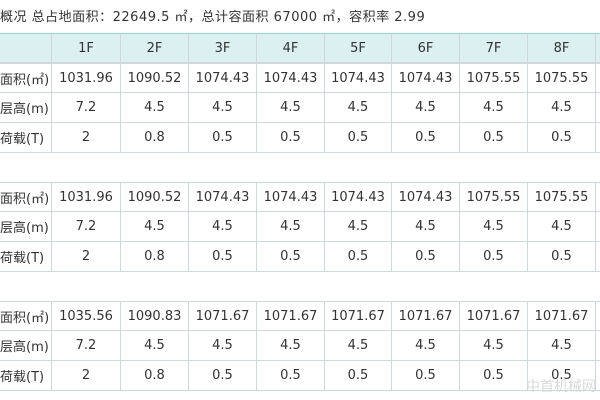 Image resolution: width=600 pixels, height=400 pixels. I want to click on table-cell: 1035.56, so click(86, 316).